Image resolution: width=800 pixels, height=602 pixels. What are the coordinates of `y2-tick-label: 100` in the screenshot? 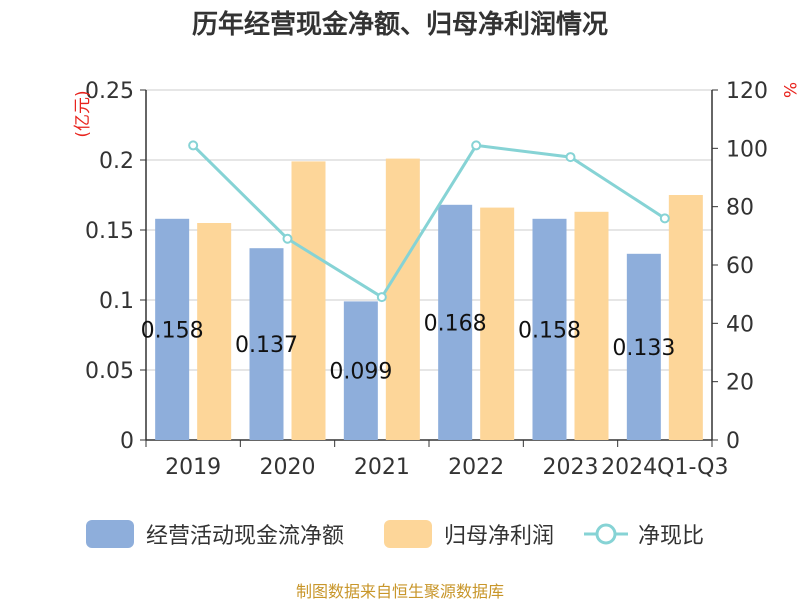 It's located at (747, 149).